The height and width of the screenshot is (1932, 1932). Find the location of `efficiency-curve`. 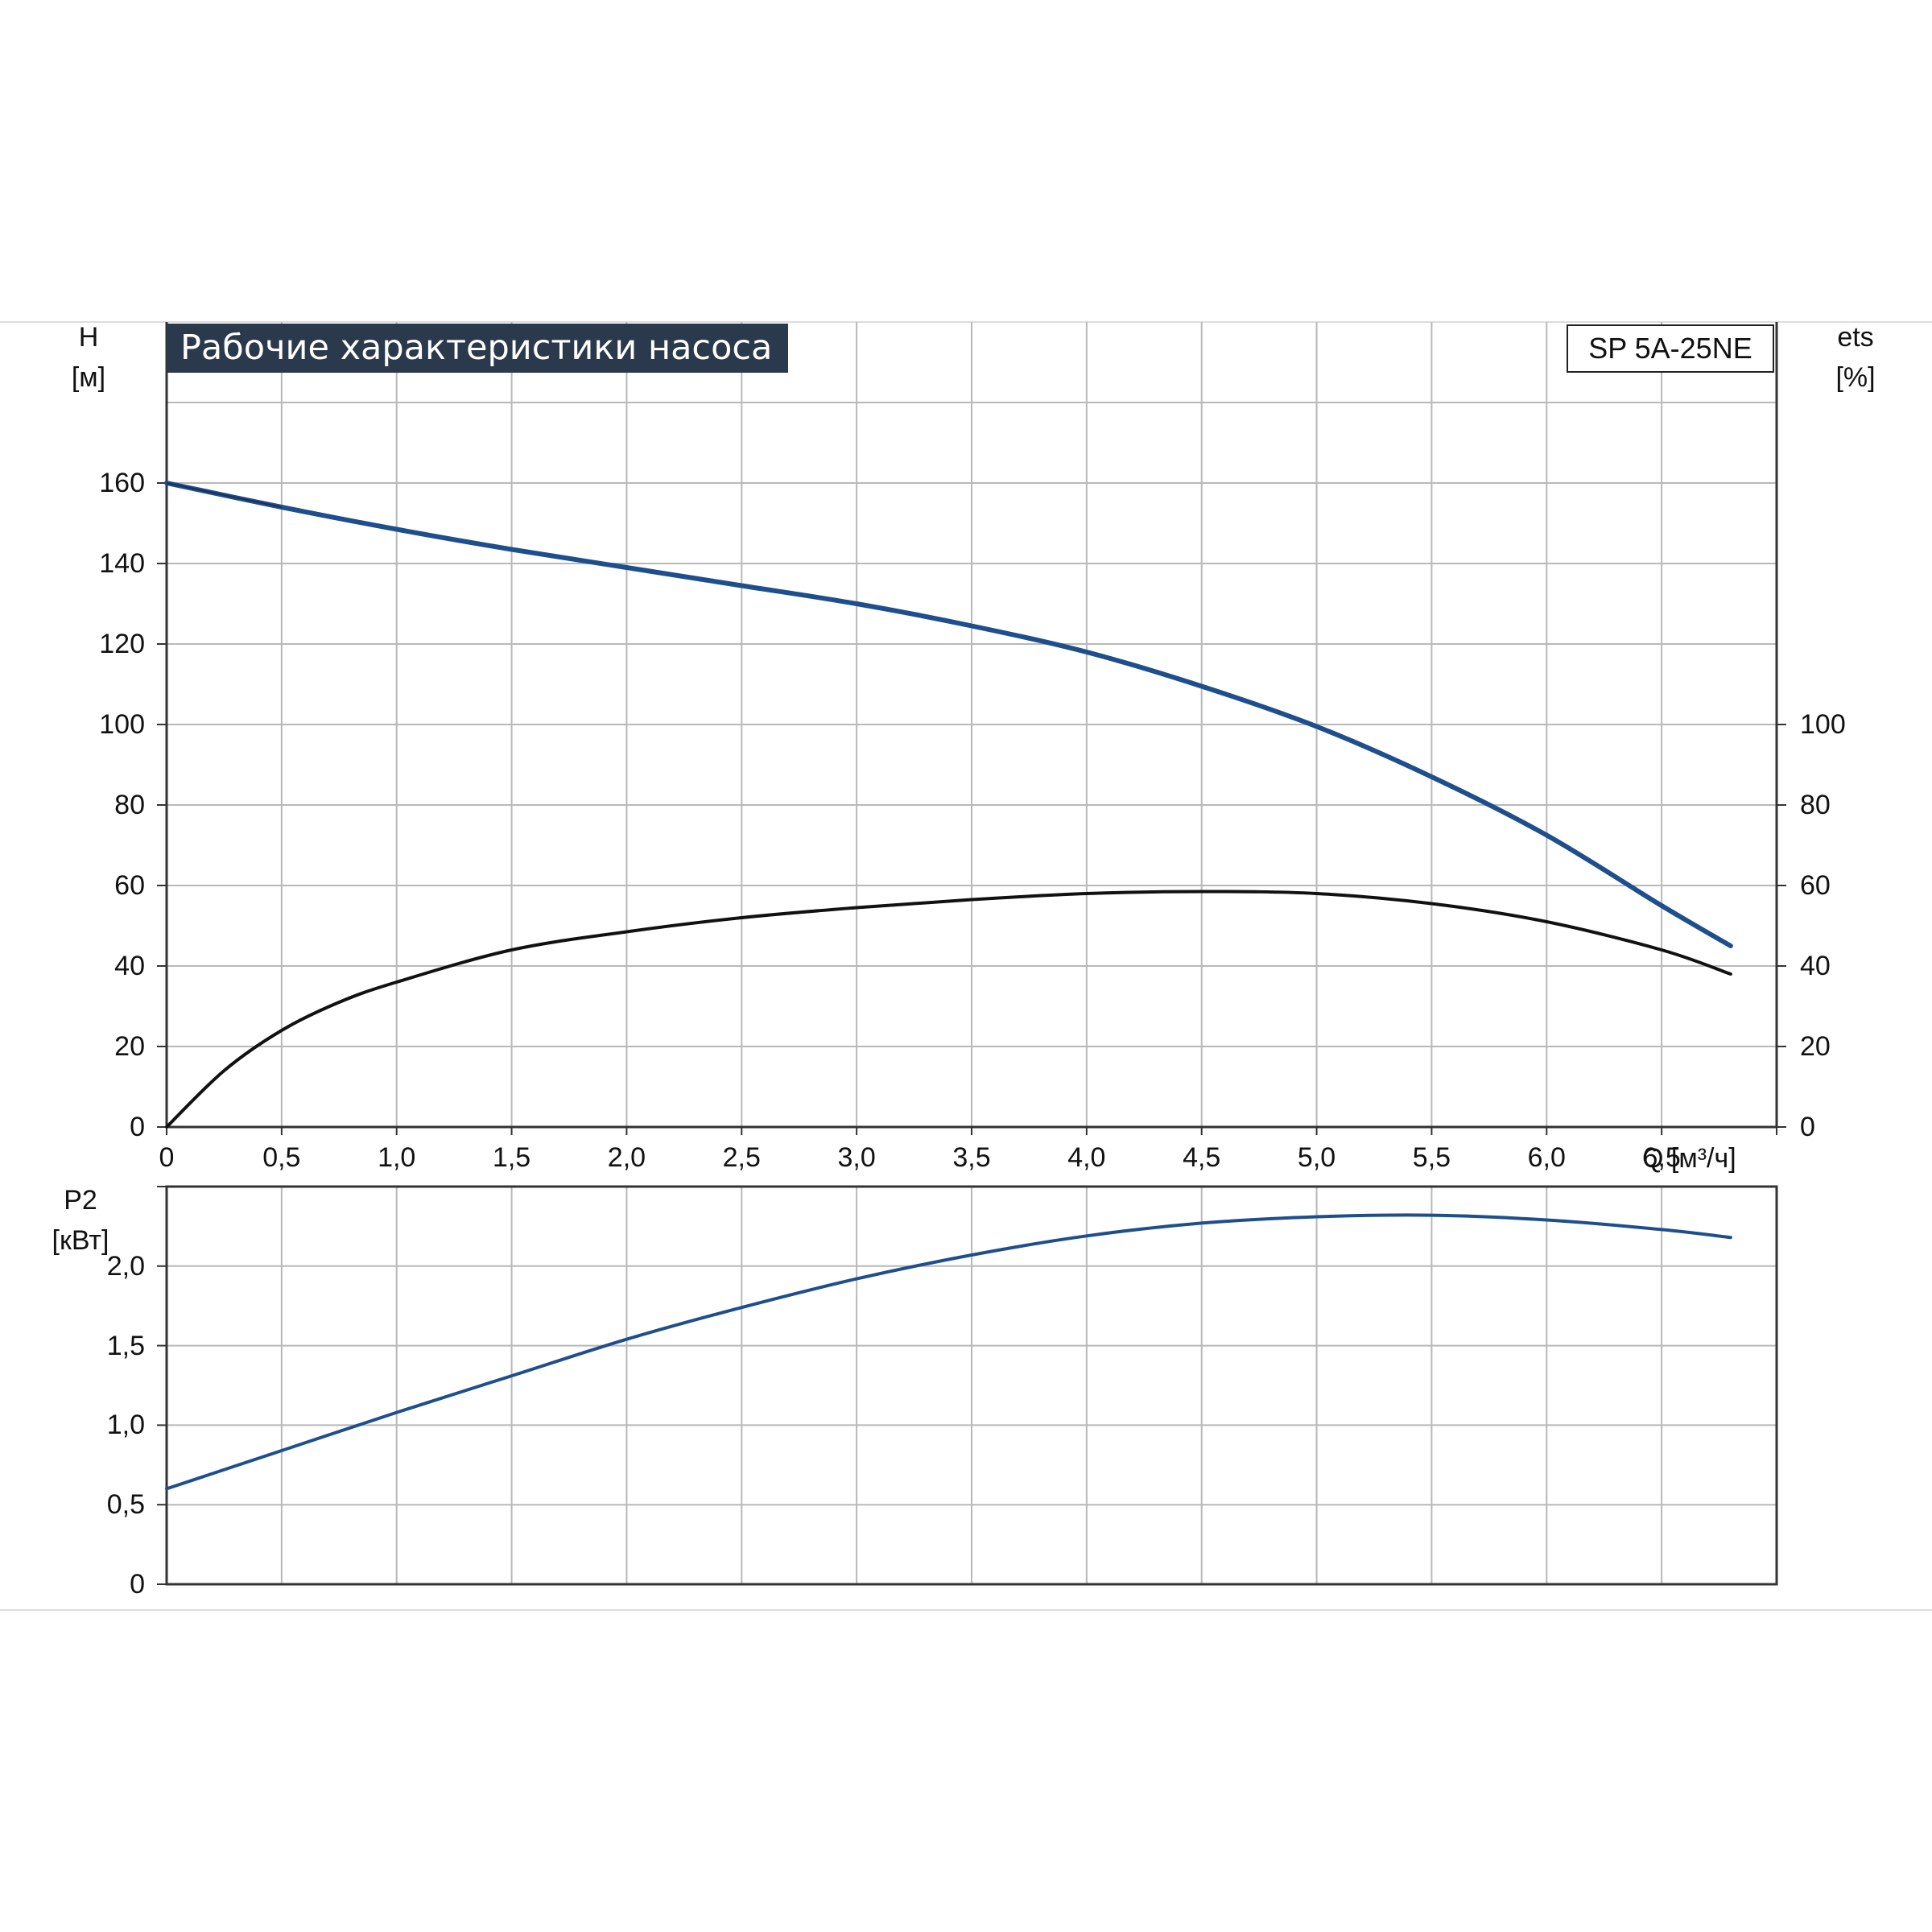

efficiency-curve is located at coordinates (948, 1009).